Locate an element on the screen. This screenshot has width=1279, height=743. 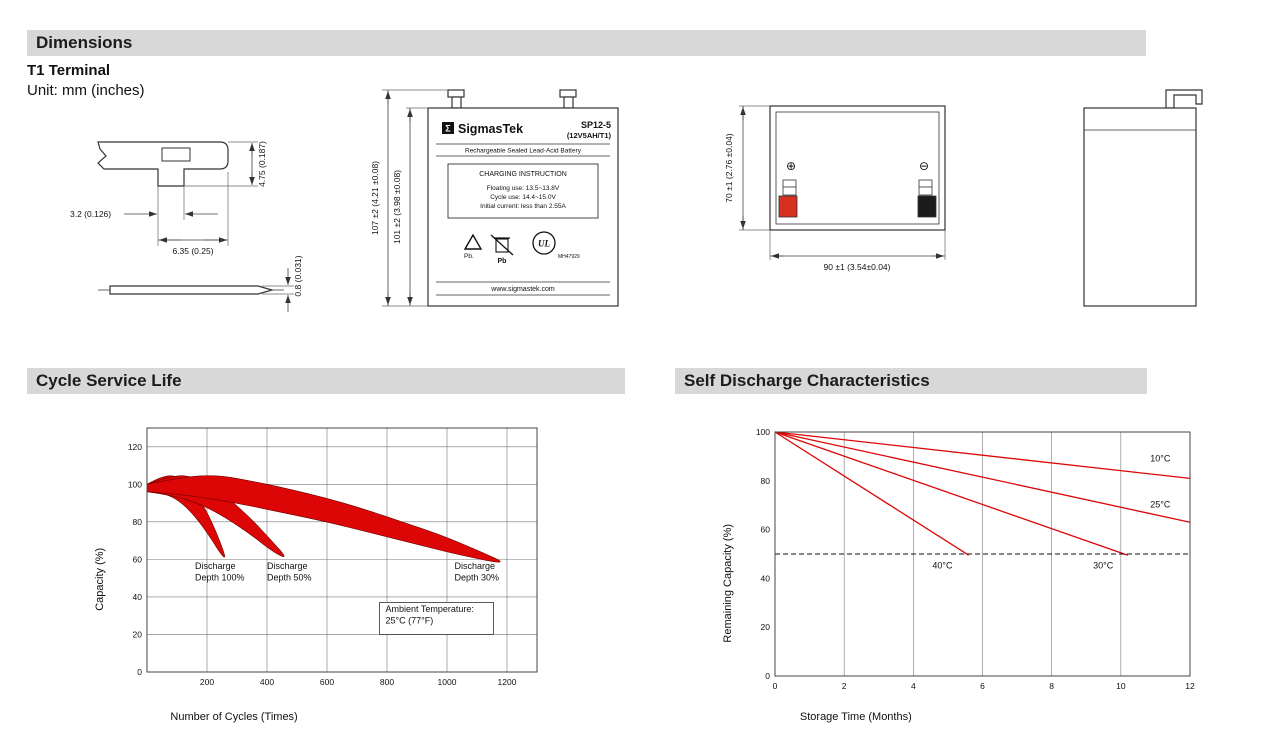
brand-logo-sigma: Σ is located at coordinates (448, 129).